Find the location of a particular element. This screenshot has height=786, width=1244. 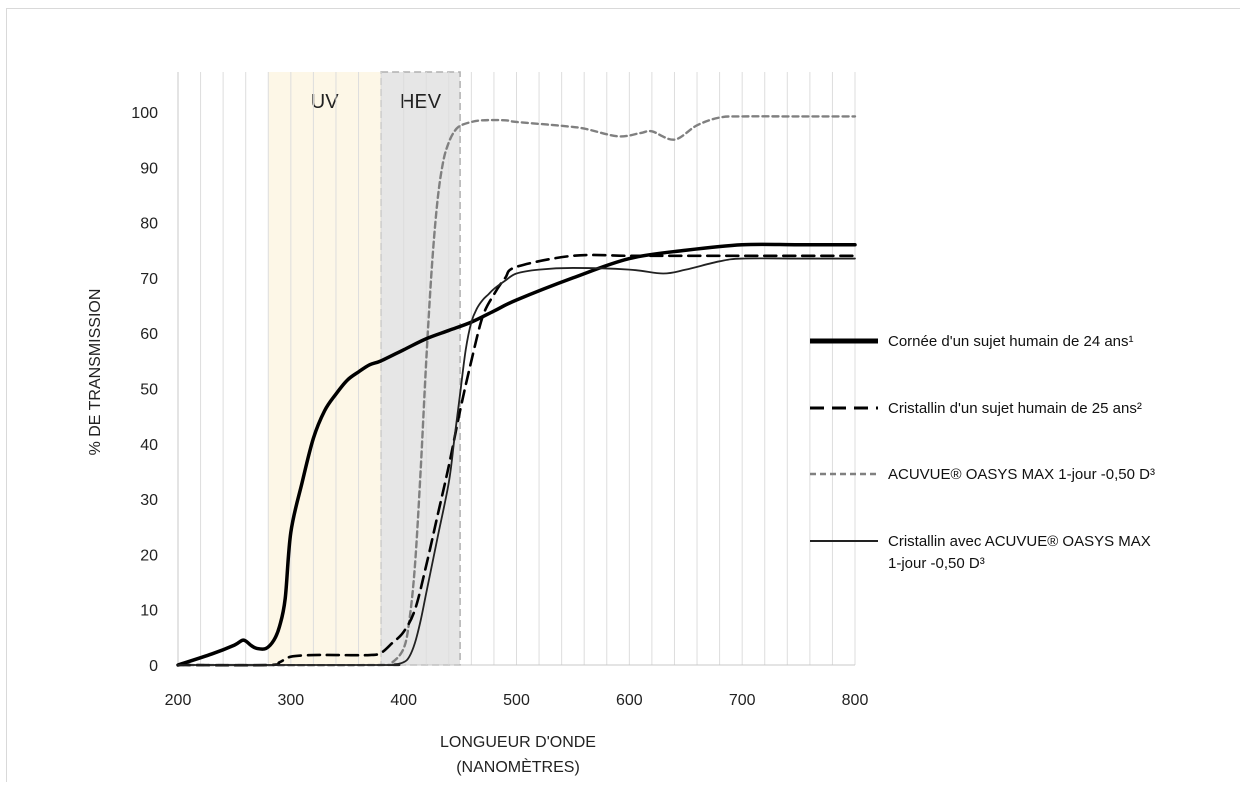

legend-label-lens-with-acuvue-line1: Cristallin avec ACUVUE® OASYS MAX is located at coordinates (1019, 541).